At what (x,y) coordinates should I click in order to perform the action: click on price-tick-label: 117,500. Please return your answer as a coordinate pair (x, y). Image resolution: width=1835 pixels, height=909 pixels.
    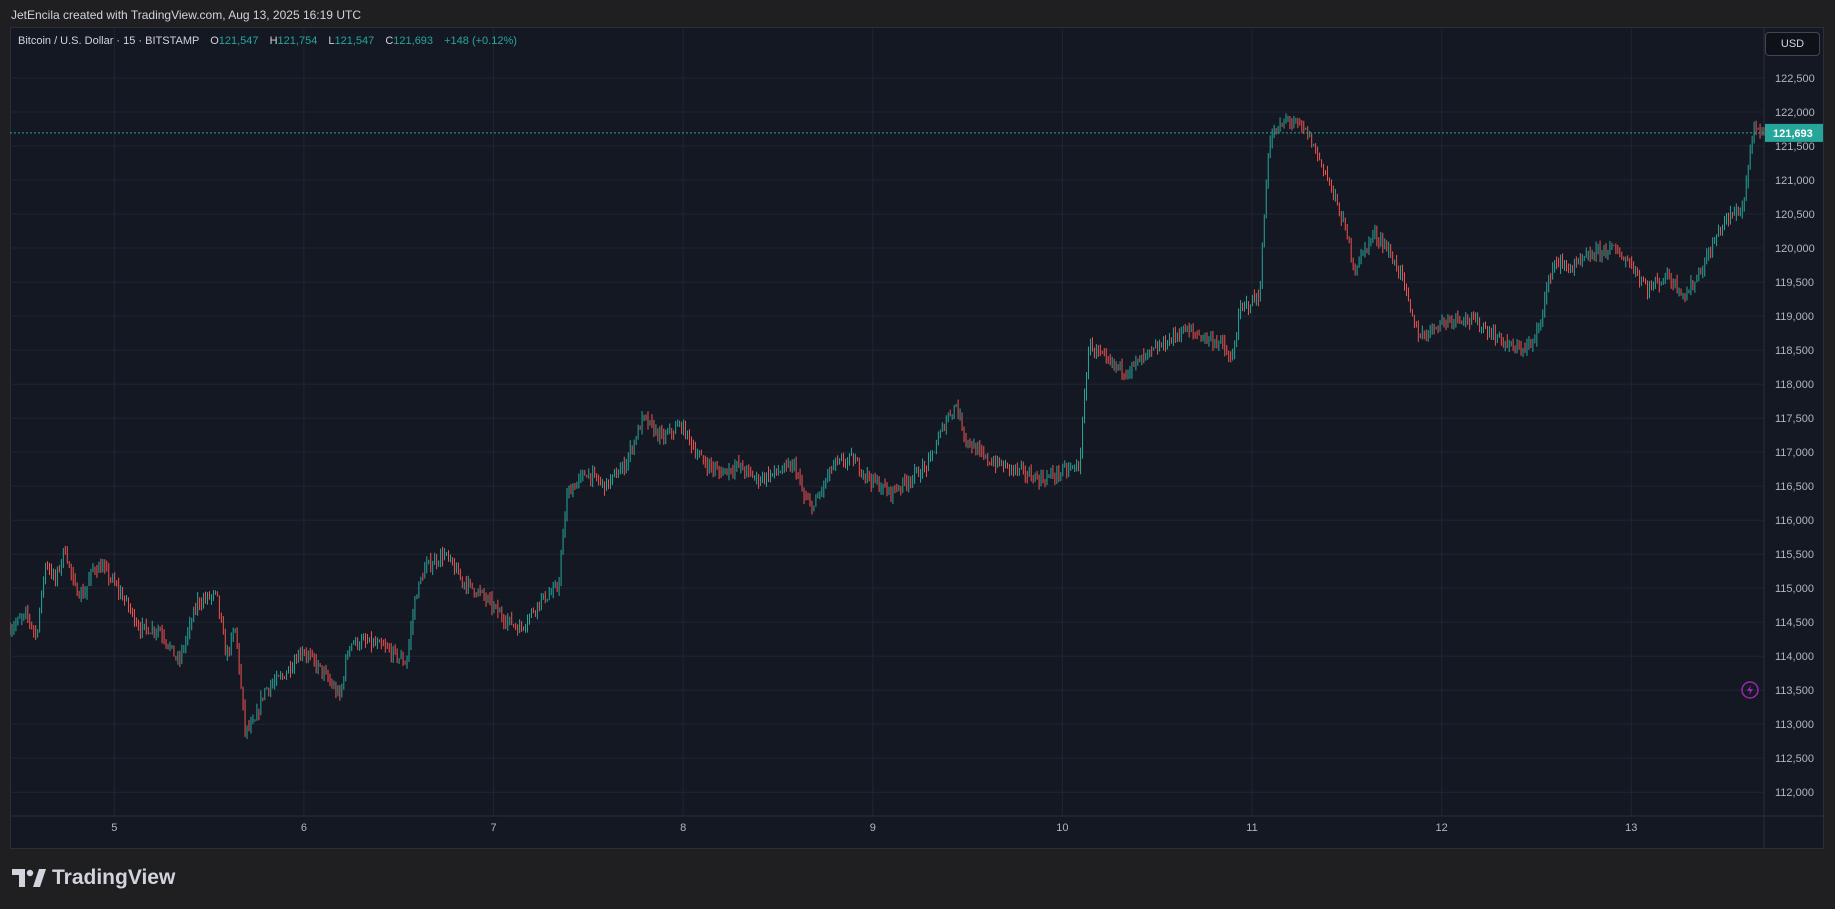
    Looking at the image, I should click on (1794, 419).